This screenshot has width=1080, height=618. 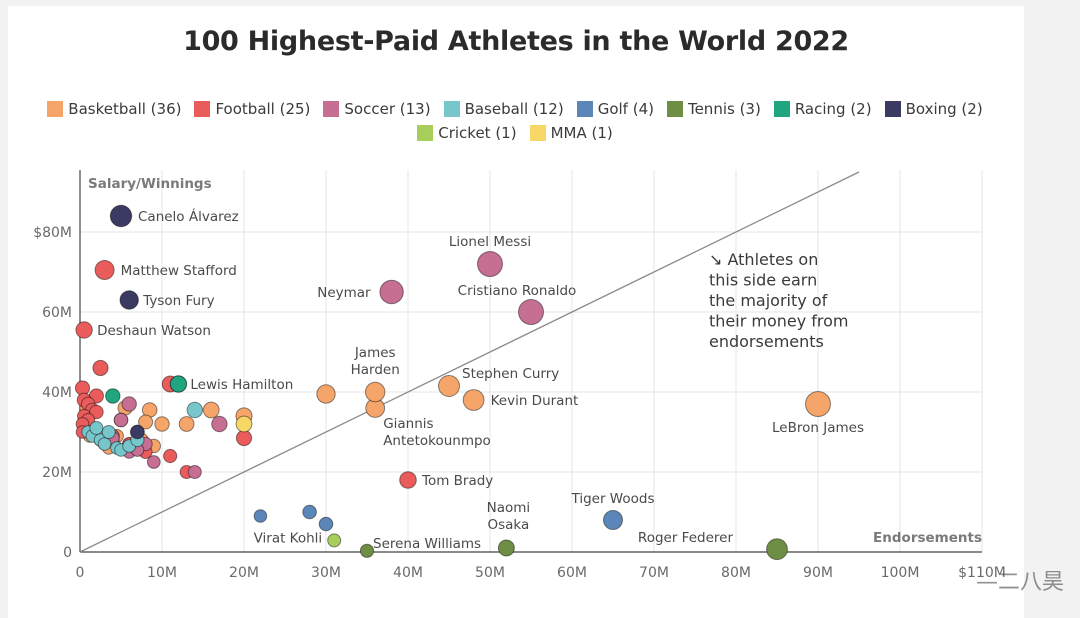 What do you see at coordinates (944, 109) in the screenshot?
I see `legend-label: Boxing (2)` at bounding box center [944, 109].